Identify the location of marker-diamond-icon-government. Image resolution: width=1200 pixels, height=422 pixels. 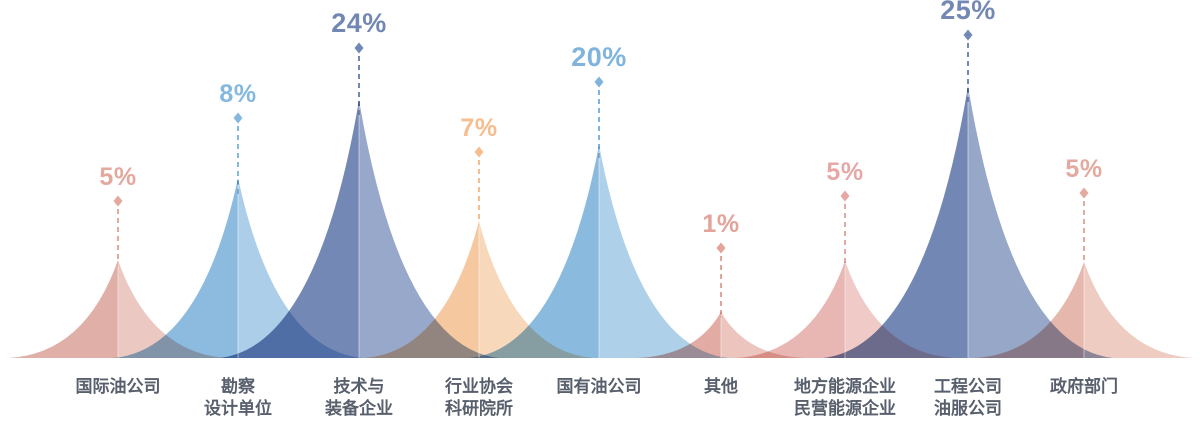
(1084, 193).